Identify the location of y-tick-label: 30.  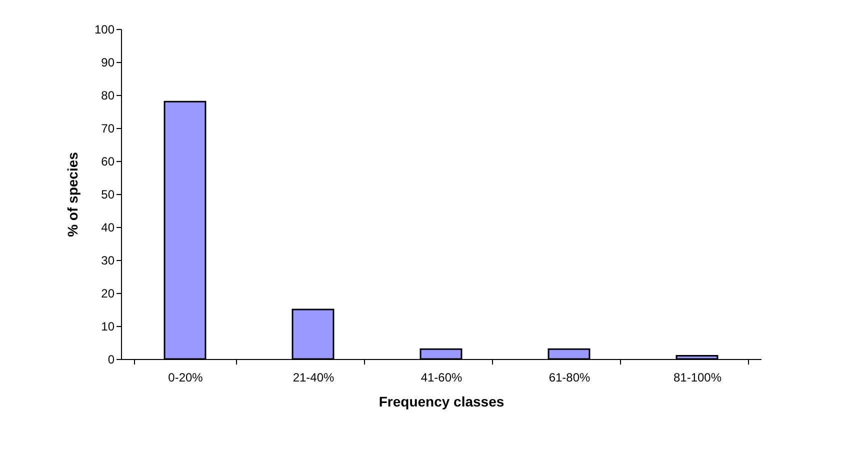
(108, 261).